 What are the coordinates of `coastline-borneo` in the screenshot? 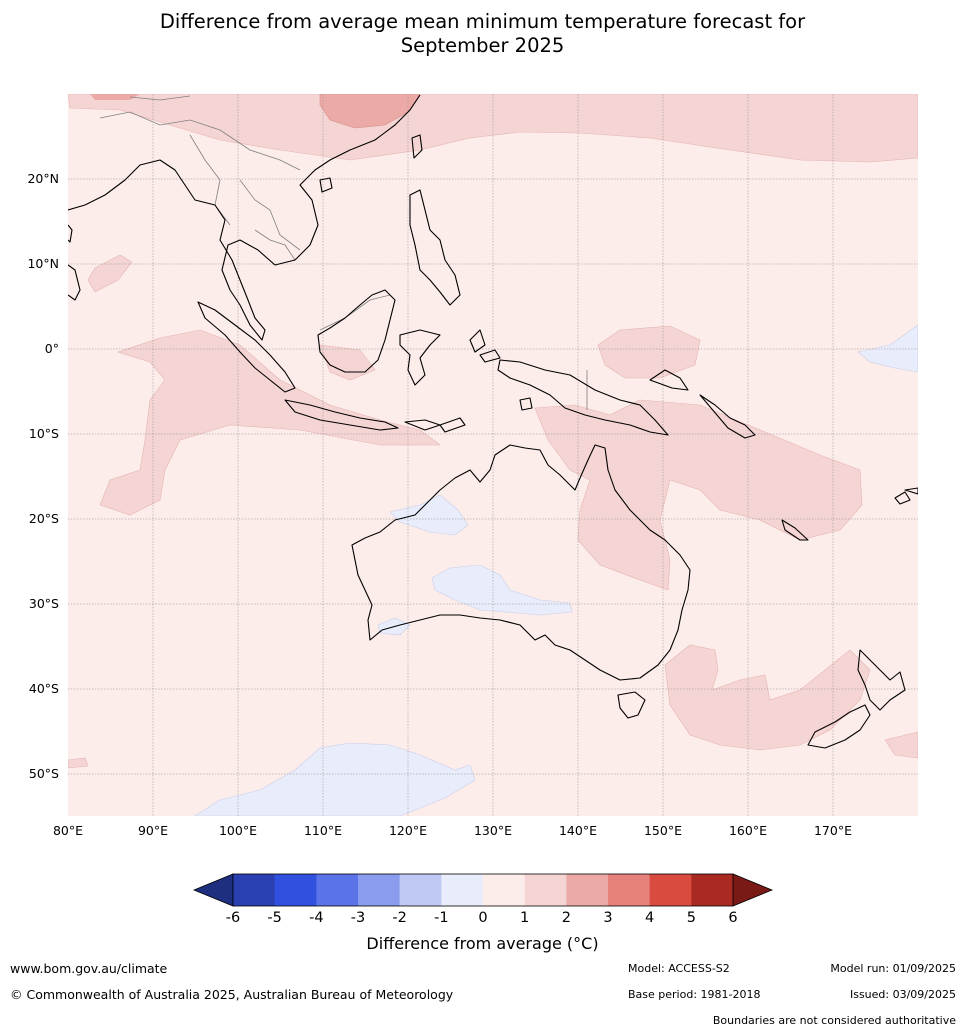 It's located at (356, 331).